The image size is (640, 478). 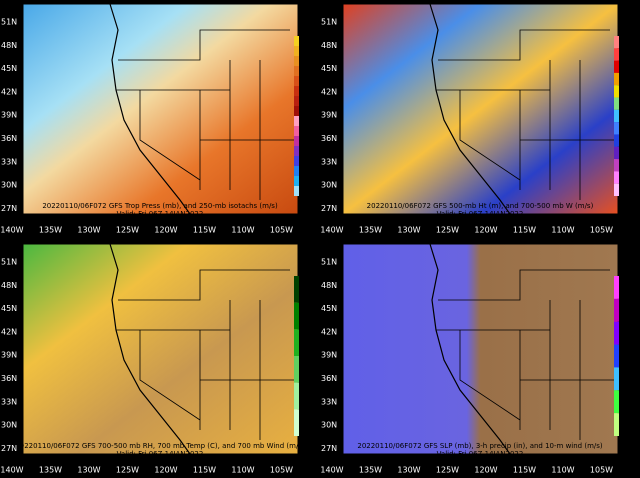 I want to click on lon-label: 130W, so click(x=408, y=470).